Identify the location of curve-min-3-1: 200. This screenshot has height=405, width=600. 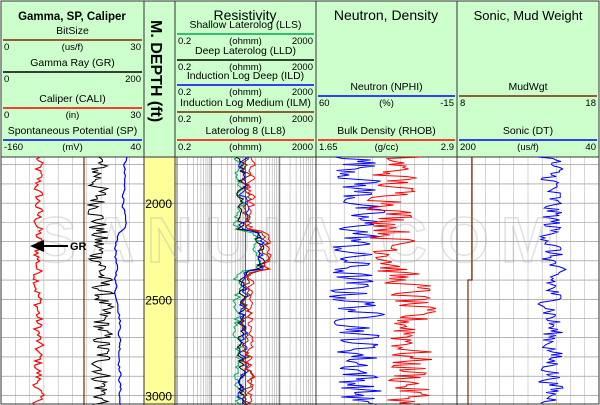
(468, 147).